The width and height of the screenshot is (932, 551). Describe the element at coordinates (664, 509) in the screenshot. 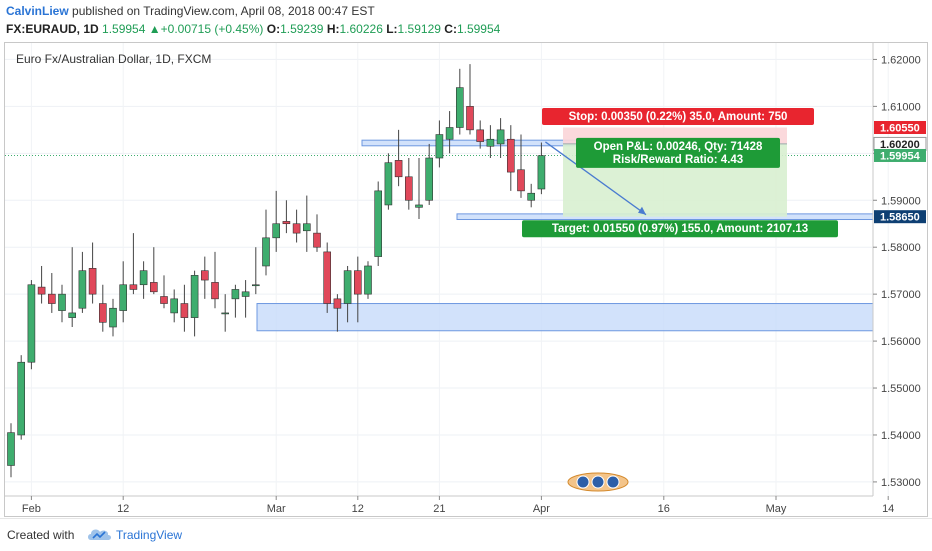

I see `time-tick-label-6: 16` at that location.